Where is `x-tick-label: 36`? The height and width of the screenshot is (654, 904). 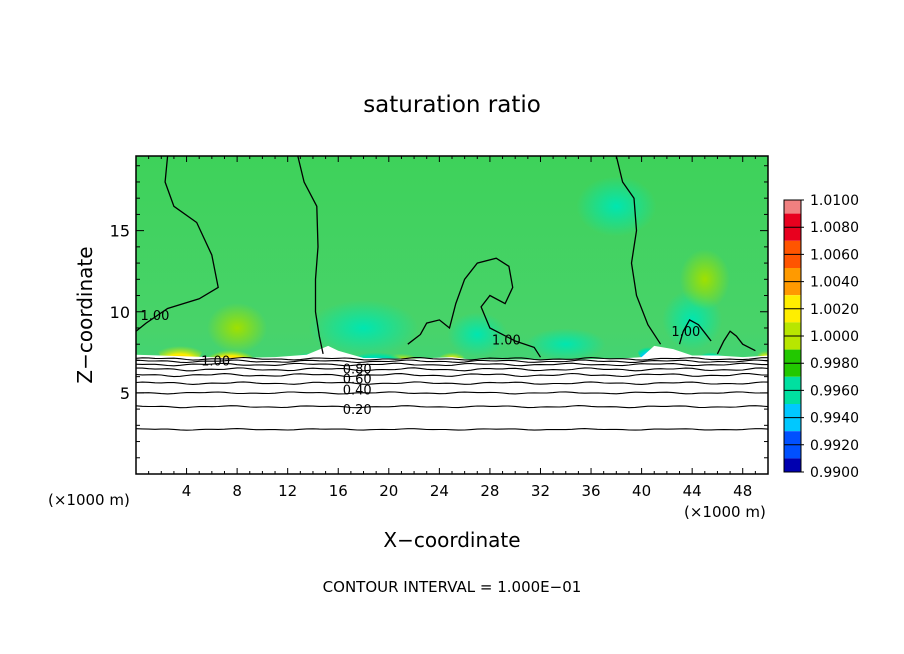
x-tick-label: 36 is located at coordinates (590, 491).